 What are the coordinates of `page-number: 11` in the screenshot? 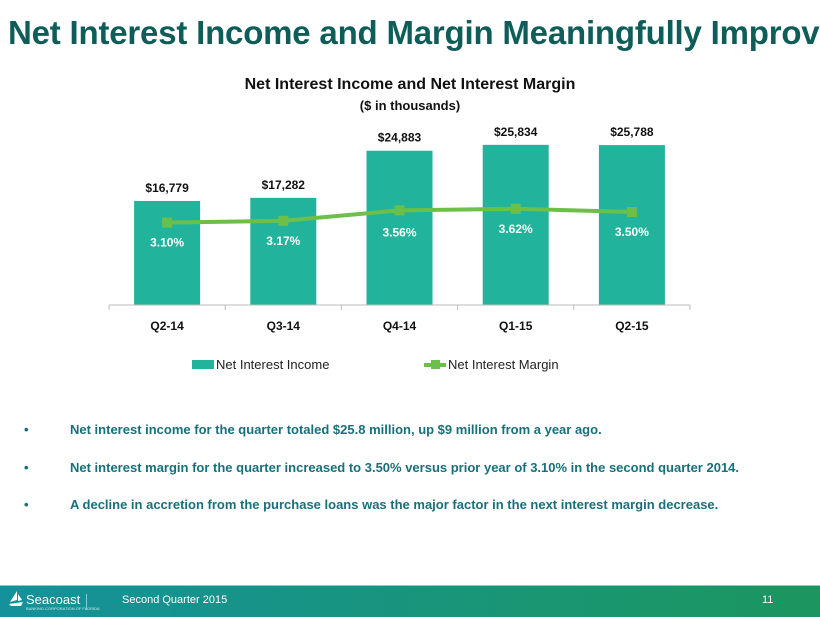 It's located at (768, 600).